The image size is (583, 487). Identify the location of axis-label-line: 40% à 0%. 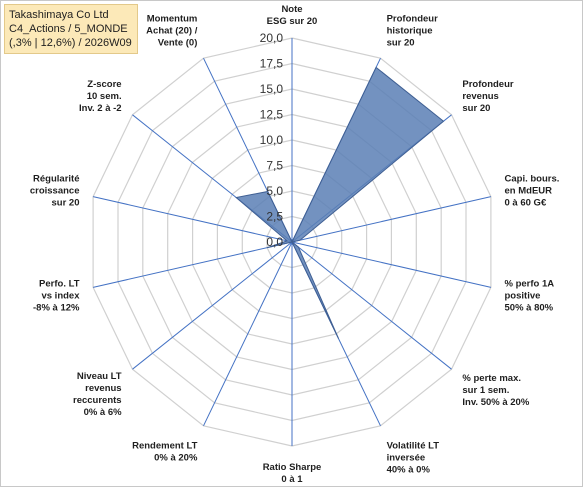
(409, 469).